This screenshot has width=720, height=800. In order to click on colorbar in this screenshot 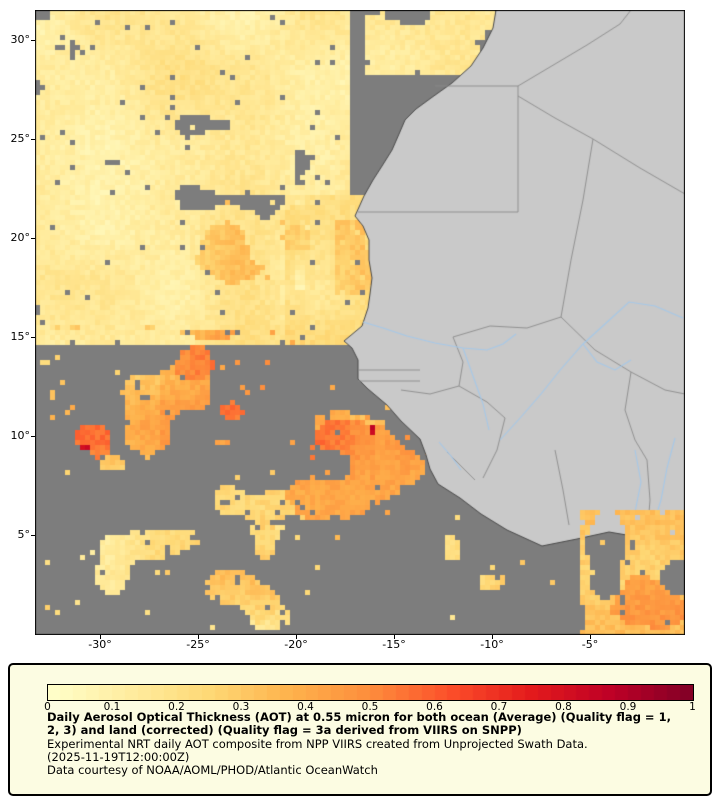, I will do `click(370, 692)`.